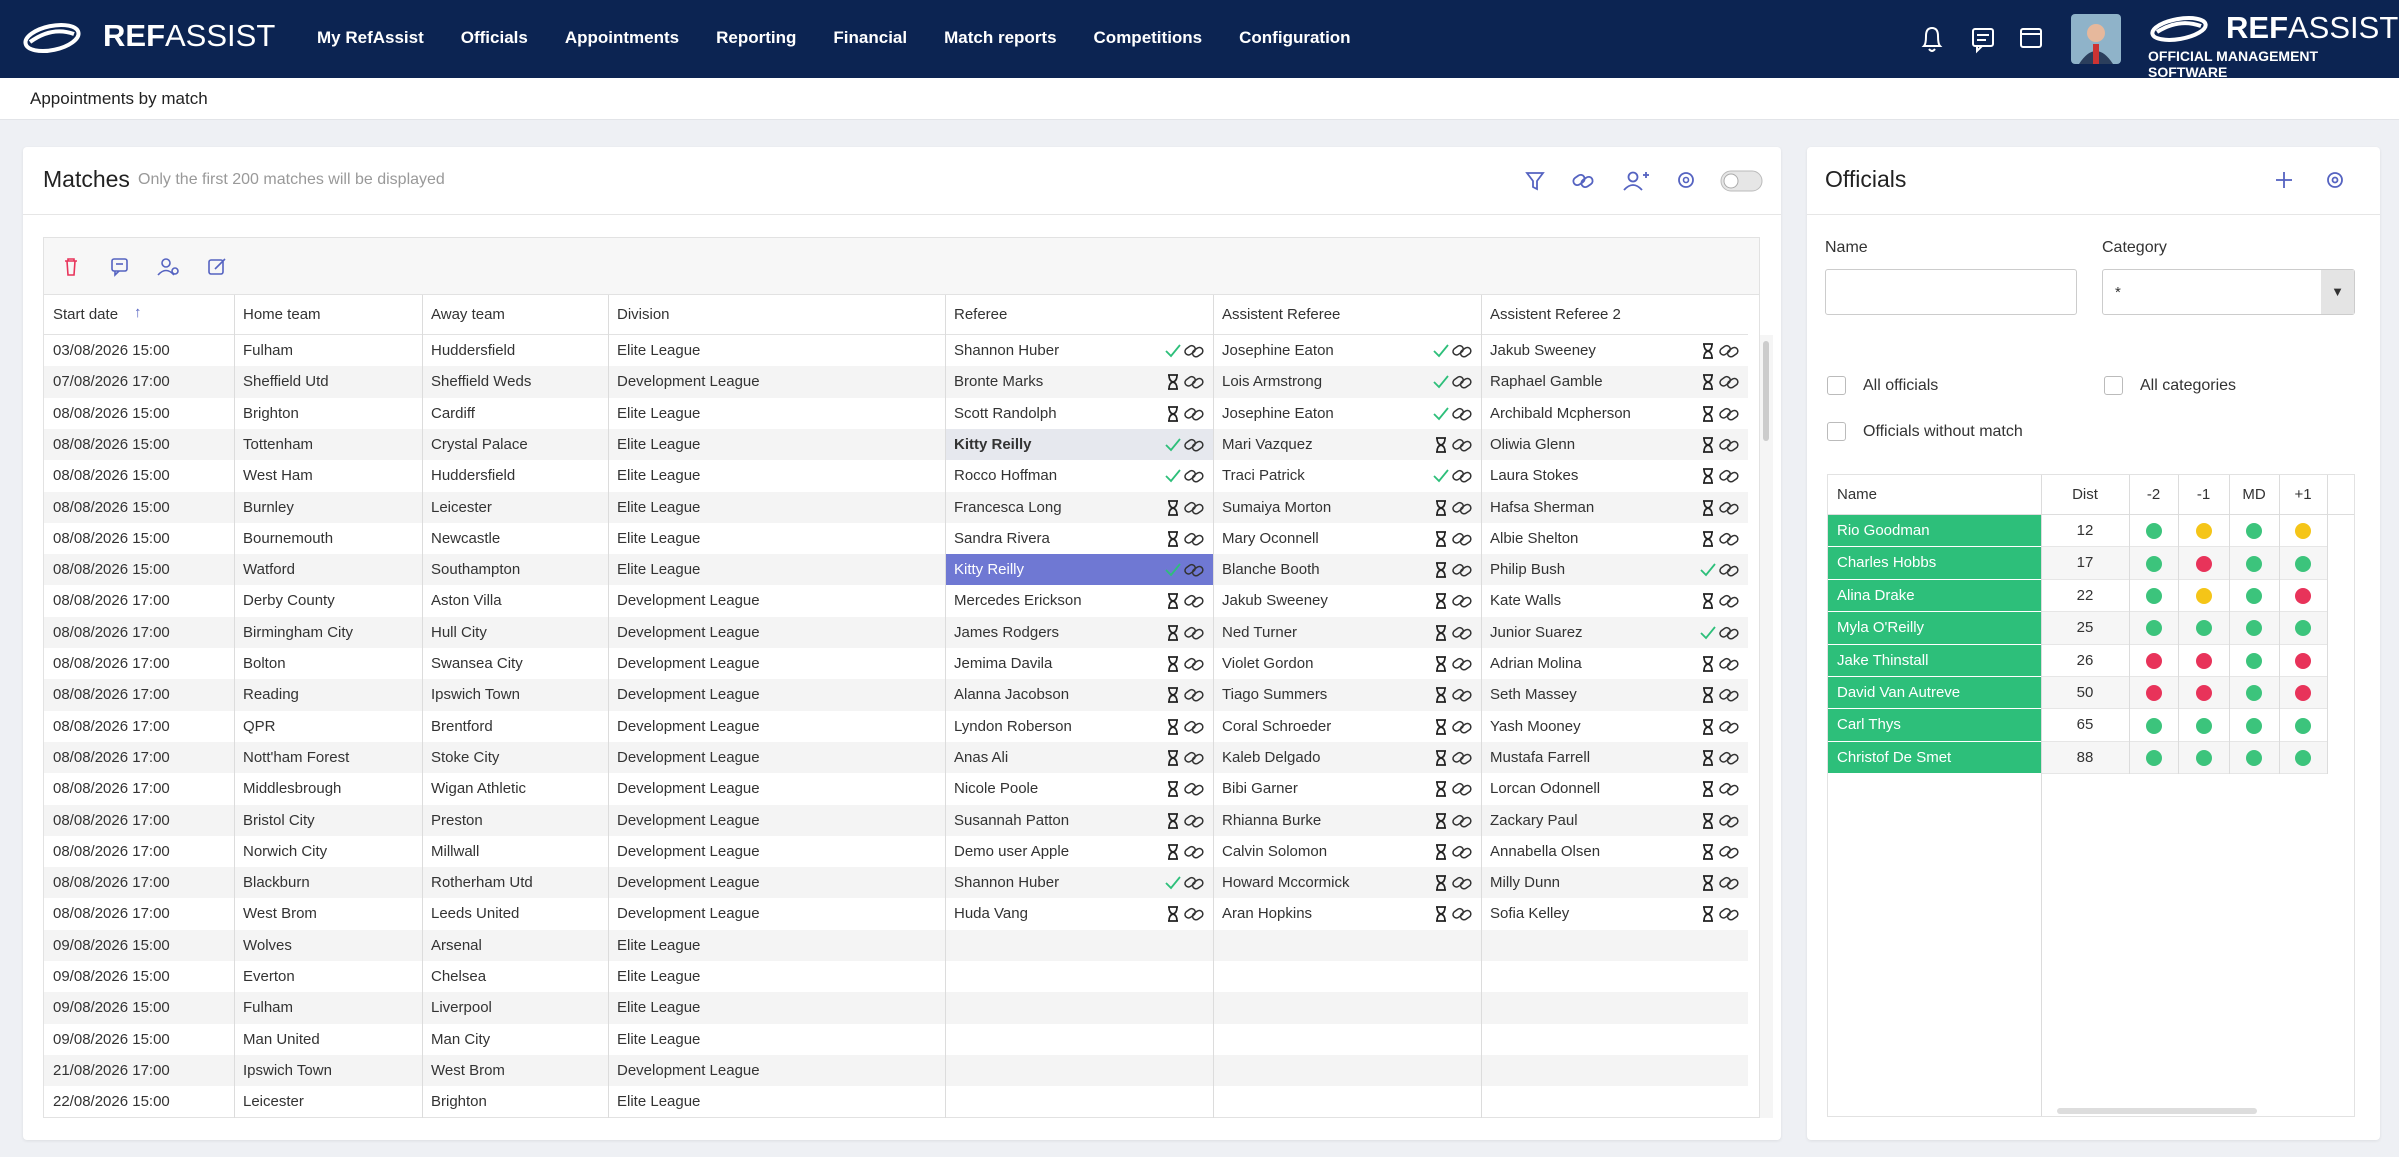  I want to click on avatar, so click(2096, 39).